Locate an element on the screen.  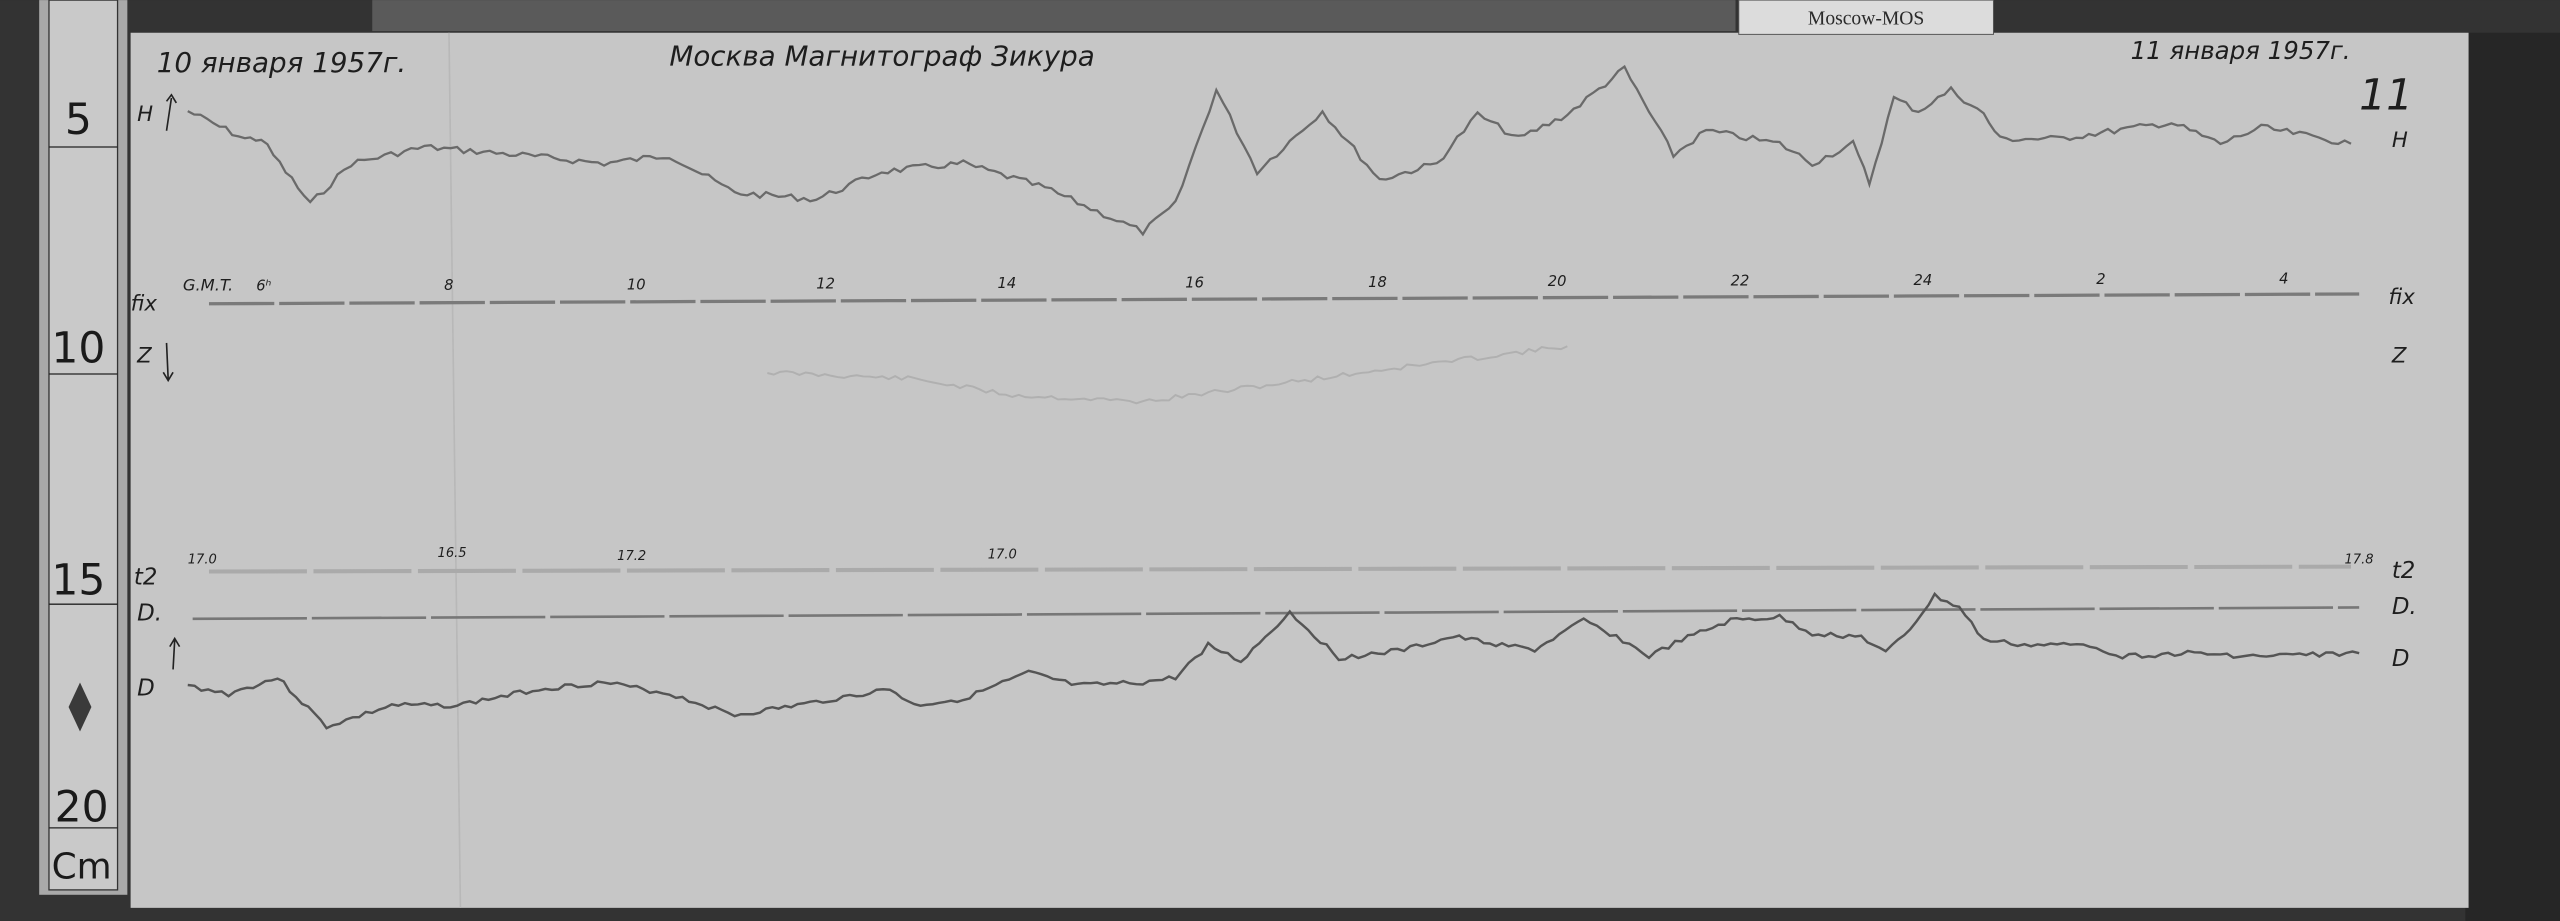
hour-tick-label: 10 is located at coordinates (636, 284).